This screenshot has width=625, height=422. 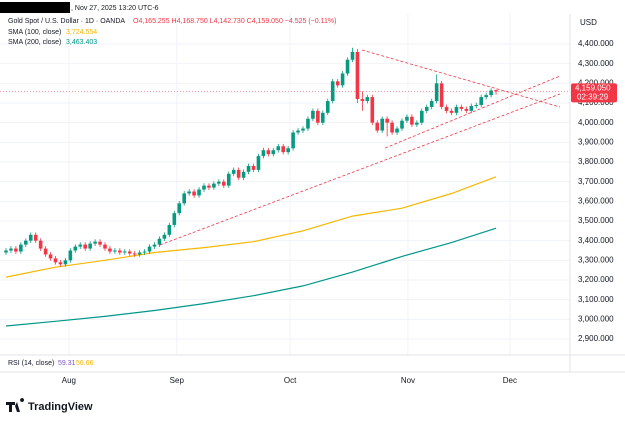 I want to click on x-tick-label: Aug, so click(x=69, y=380).